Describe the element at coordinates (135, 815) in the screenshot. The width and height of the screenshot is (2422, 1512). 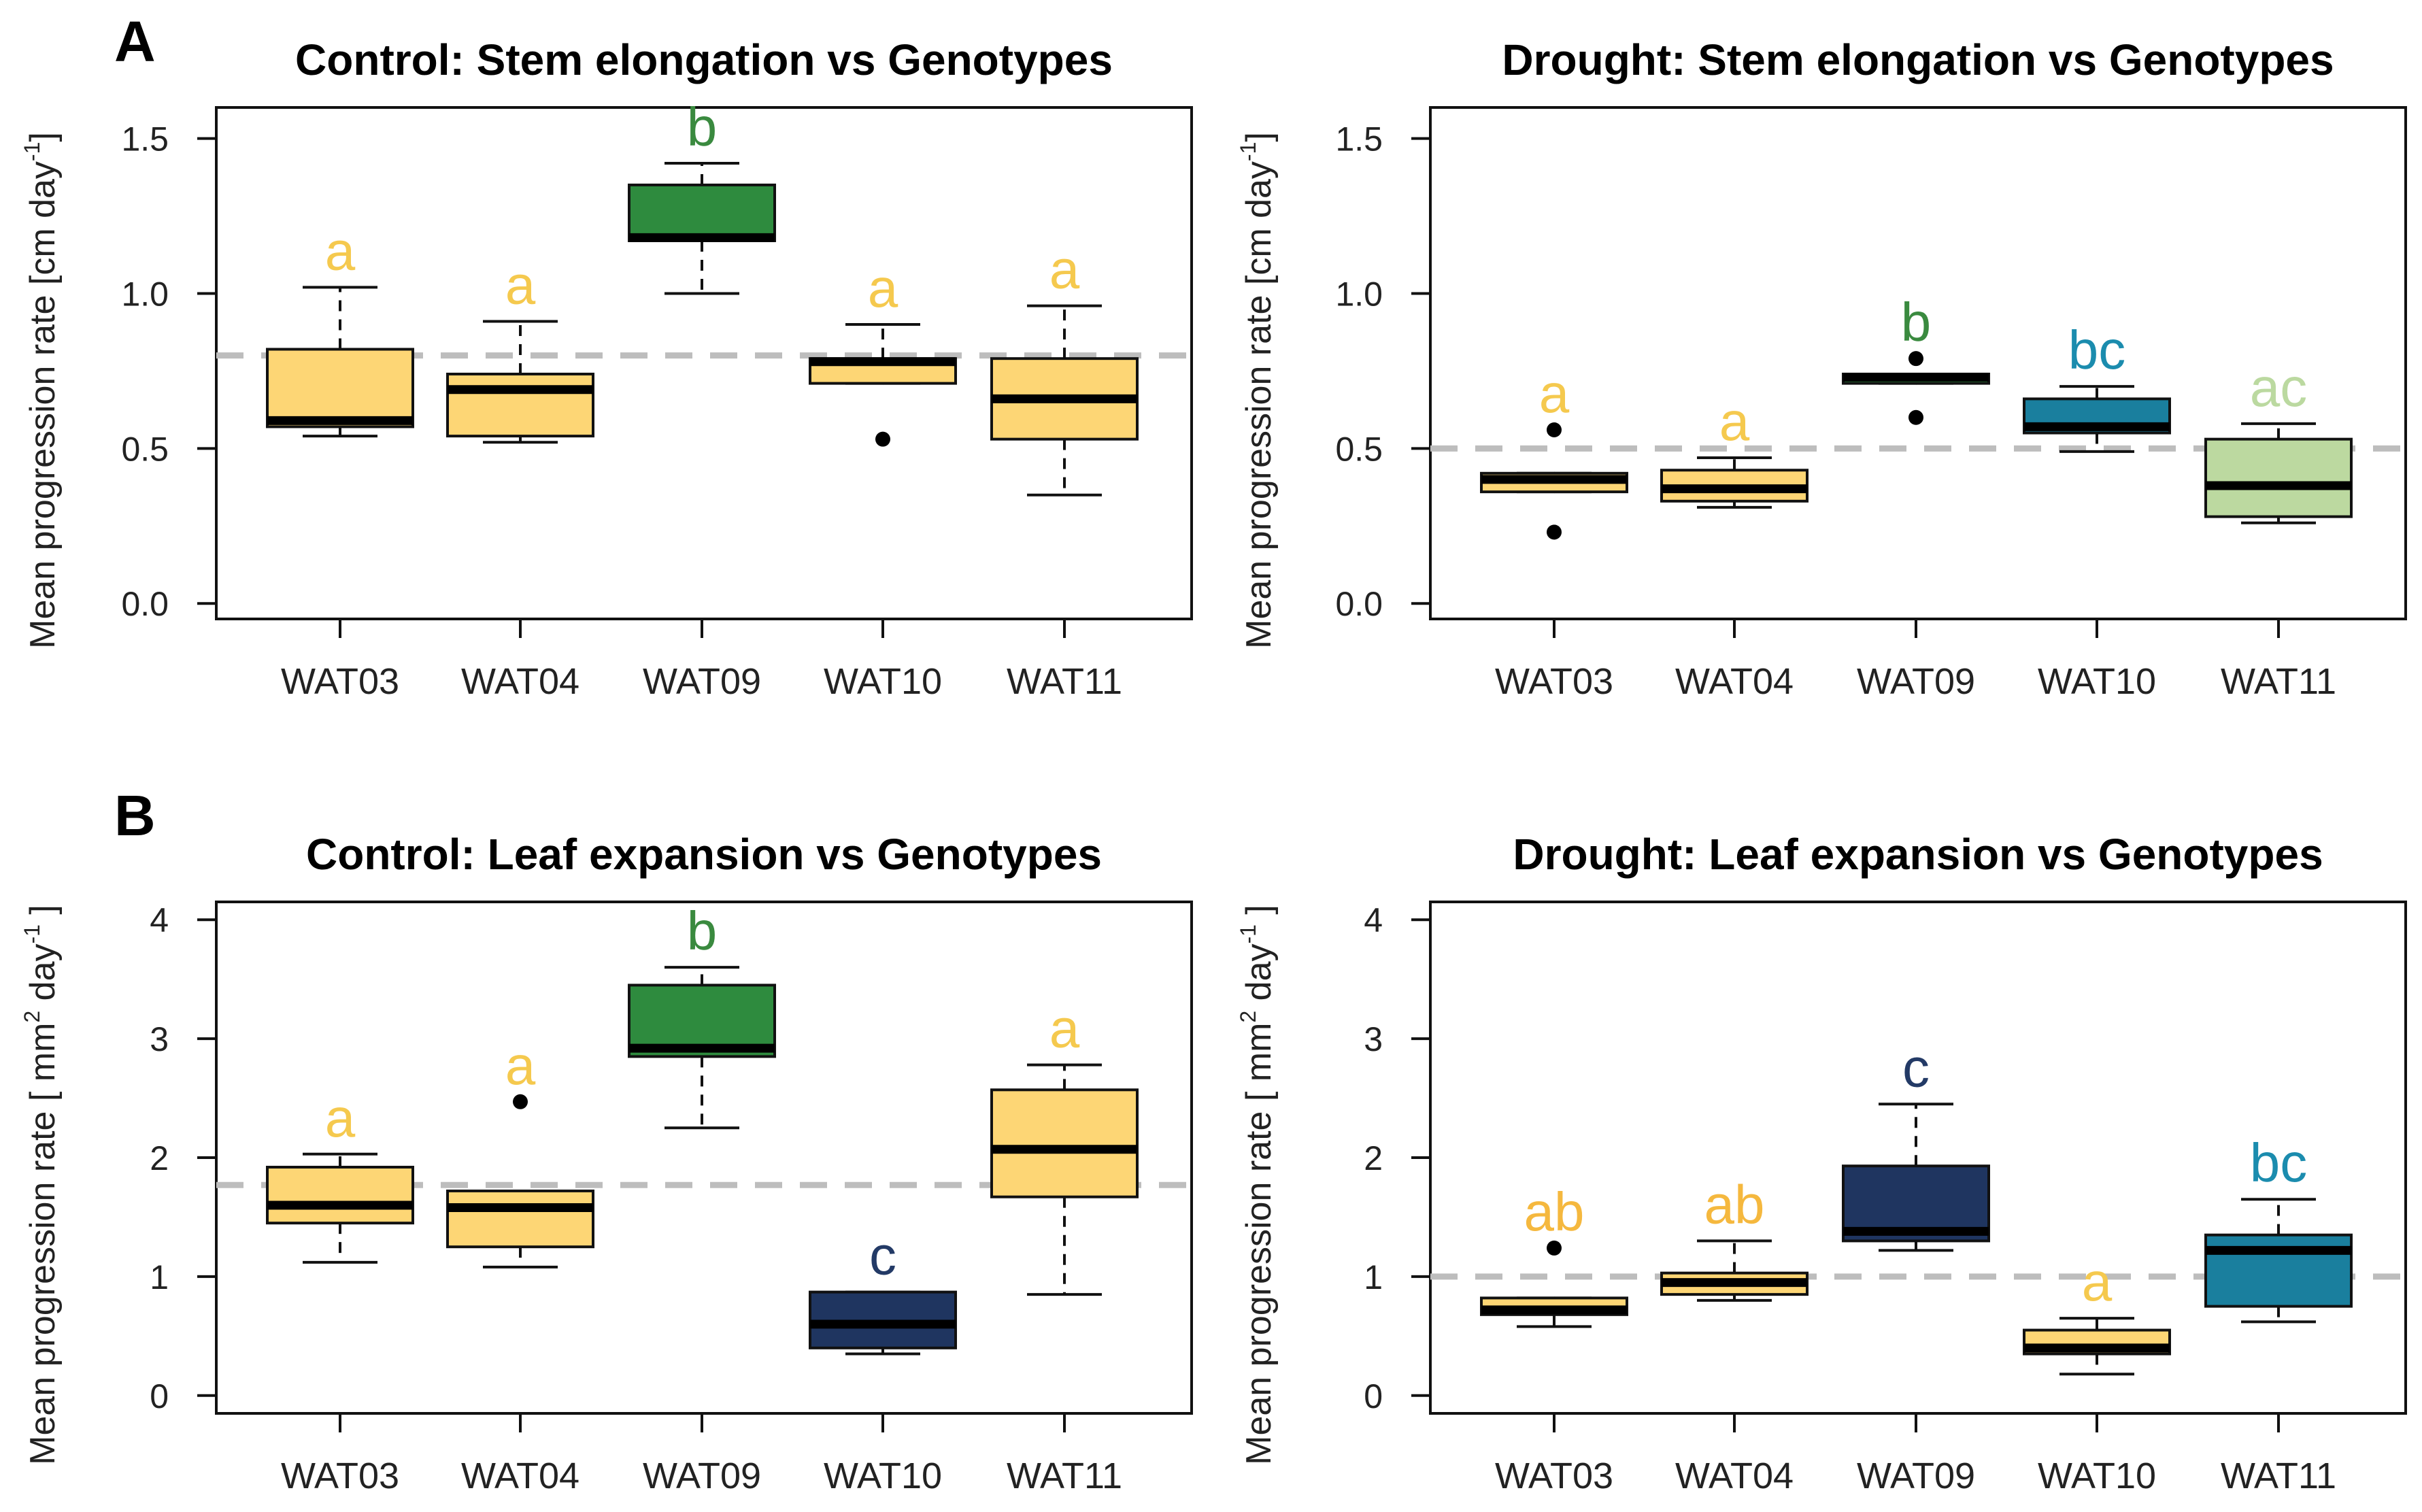
I see `panel-label: B` at that location.